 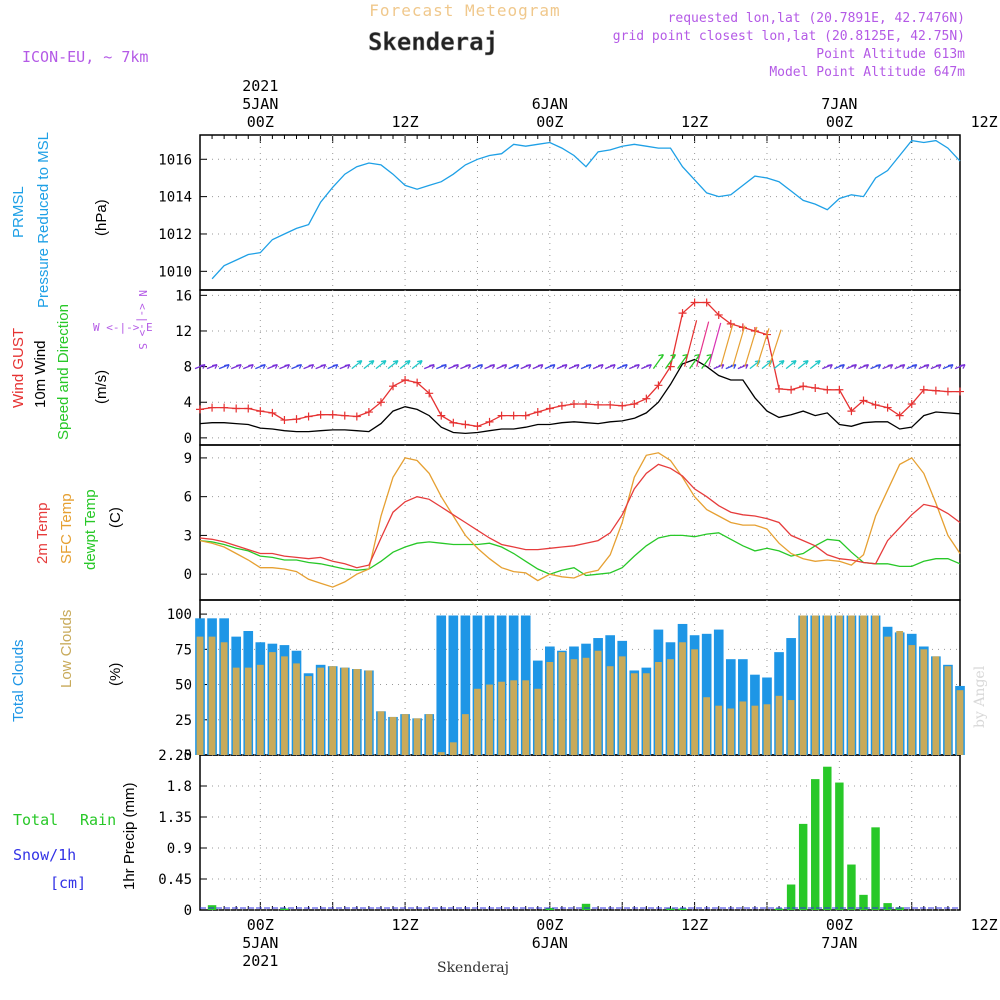 What do you see at coordinates (980, 696) in the screenshot?
I see `watermark: by Angel` at bounding box center [980, 696].